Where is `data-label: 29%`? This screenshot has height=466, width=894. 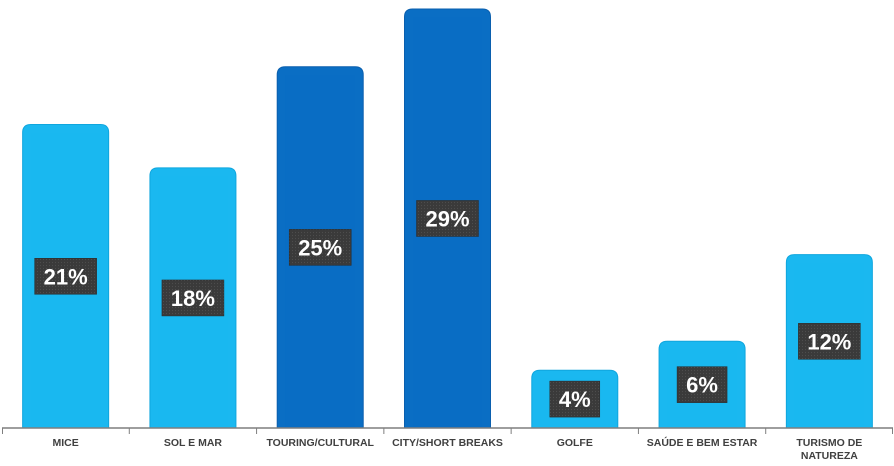
data-label: 29% is located at coordinates (447, 218).